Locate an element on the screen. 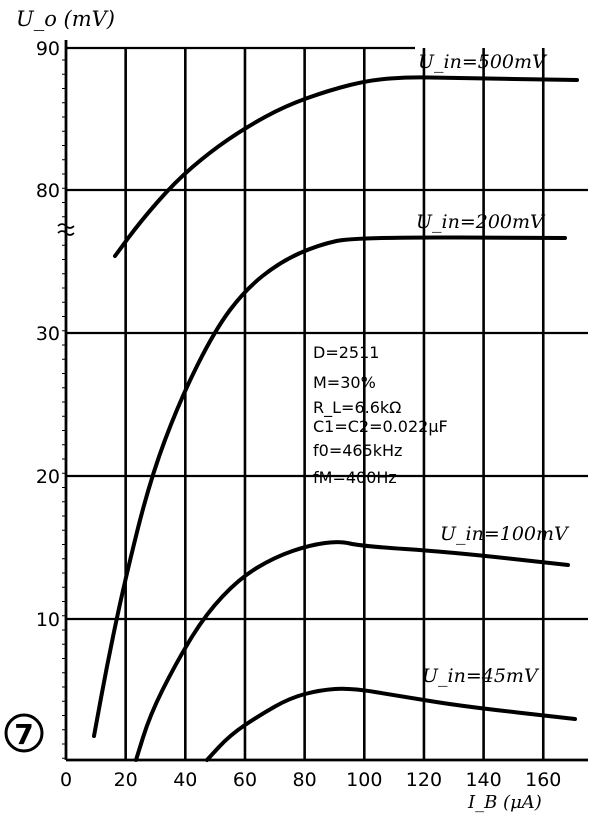 Image resolution: width=602 pixels, height=823 pixels. y-tick-label: 30 is located at coordinates (48, 334).